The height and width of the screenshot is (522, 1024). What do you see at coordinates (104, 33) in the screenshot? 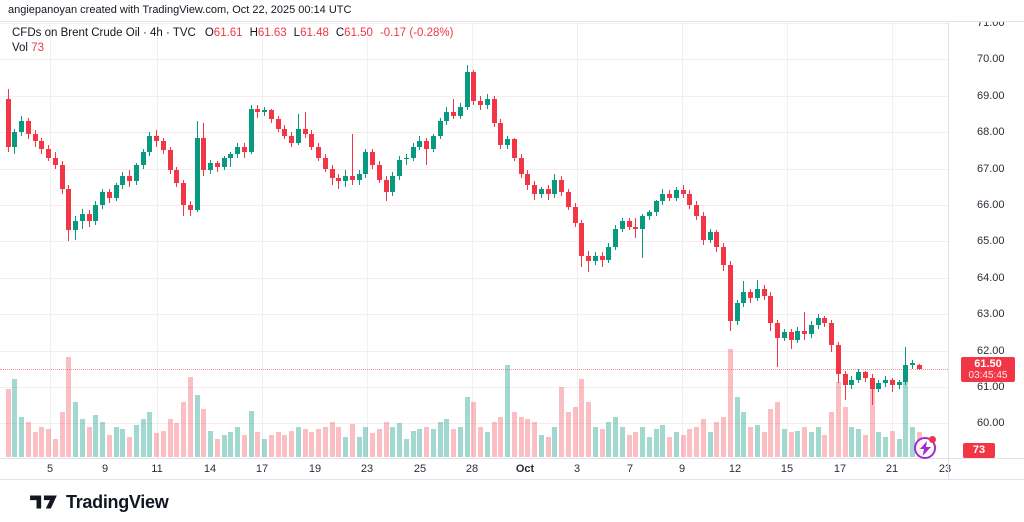
I see `symbol-title: CFDs on Brent Crude Oil · 4h · TVC` at bounding box center [104, 33].